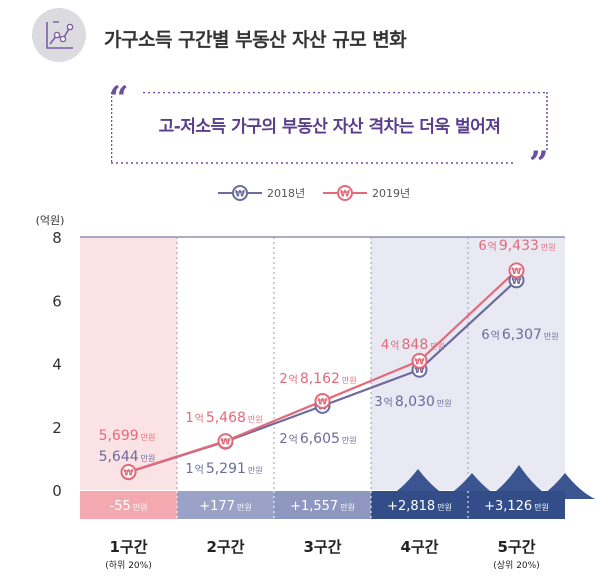 This screenshot has width=600, height=581. I want to click on data-label-2019: 6억 9,433 만원, so click(516, 246).